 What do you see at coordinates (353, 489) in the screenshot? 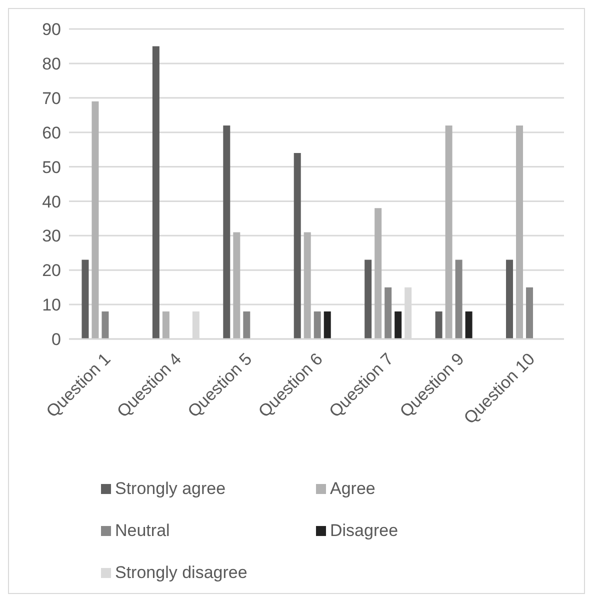
I see `legend-label: Agree` at bounding box center [353, 489].